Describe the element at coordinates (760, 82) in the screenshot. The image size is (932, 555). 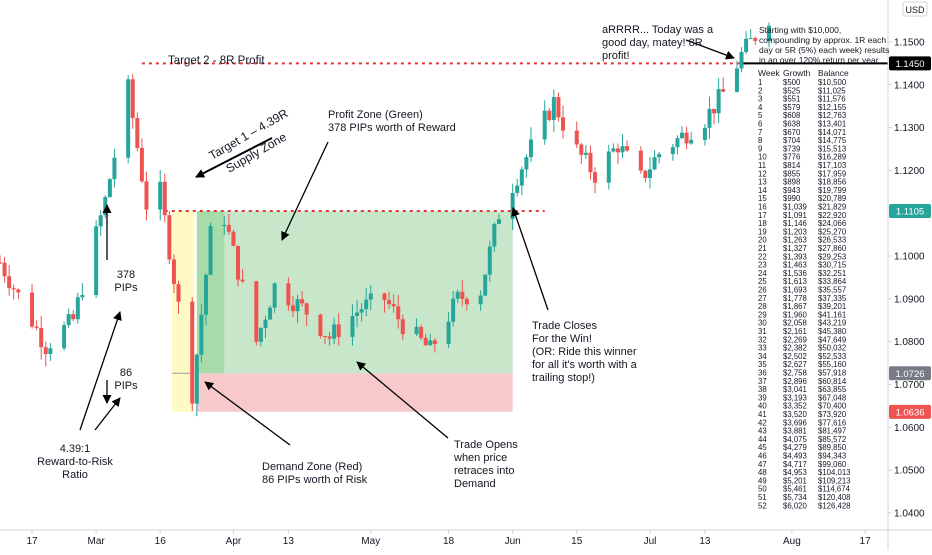
I see `table-cell: 1` at that location.